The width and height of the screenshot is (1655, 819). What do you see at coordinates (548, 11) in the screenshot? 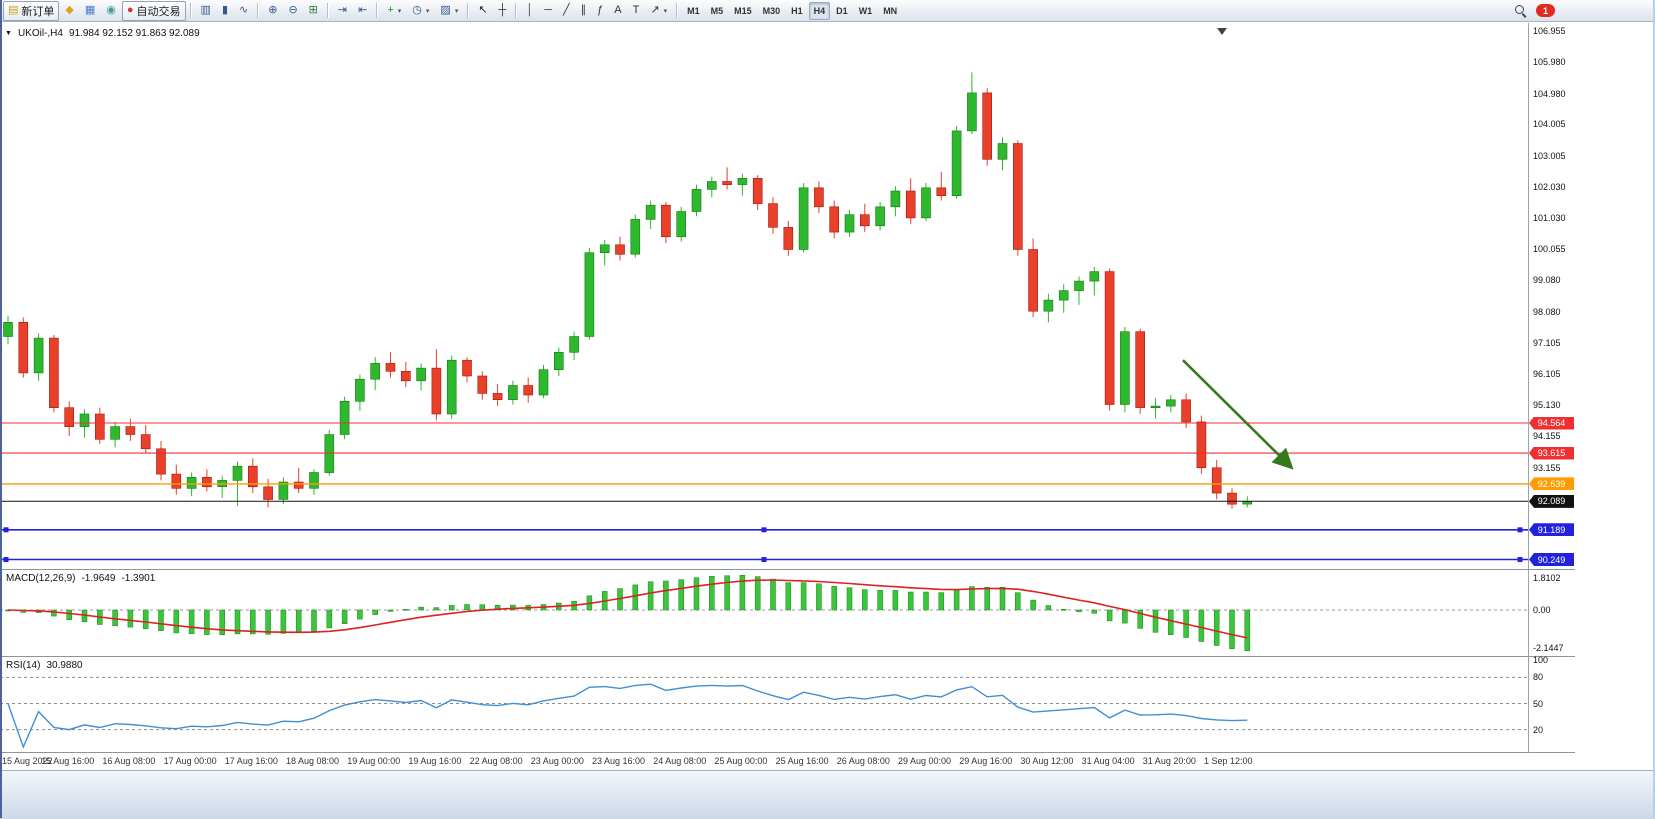
I see `horizontal-line-icon: ─` at bounding box center [548, 11].